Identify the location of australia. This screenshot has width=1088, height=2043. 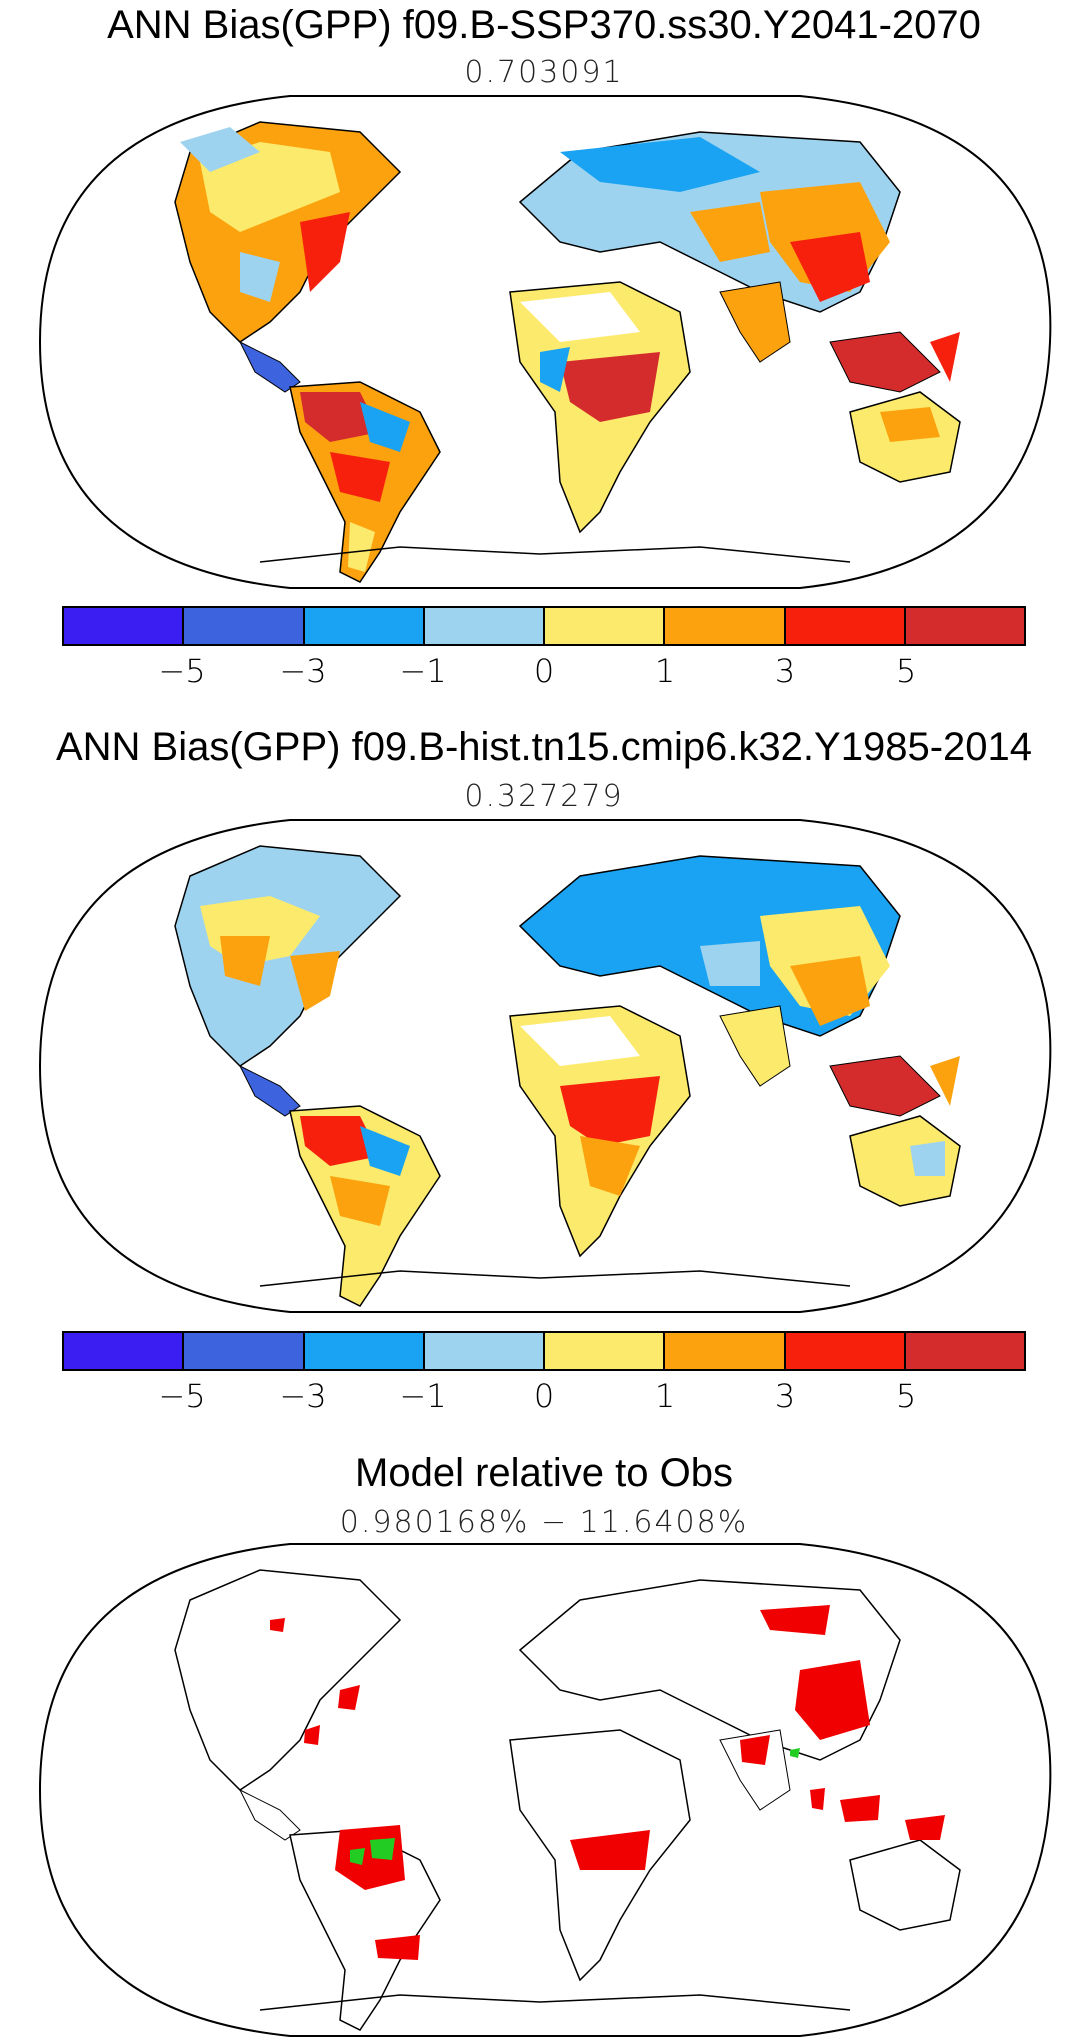
(905, 1161).